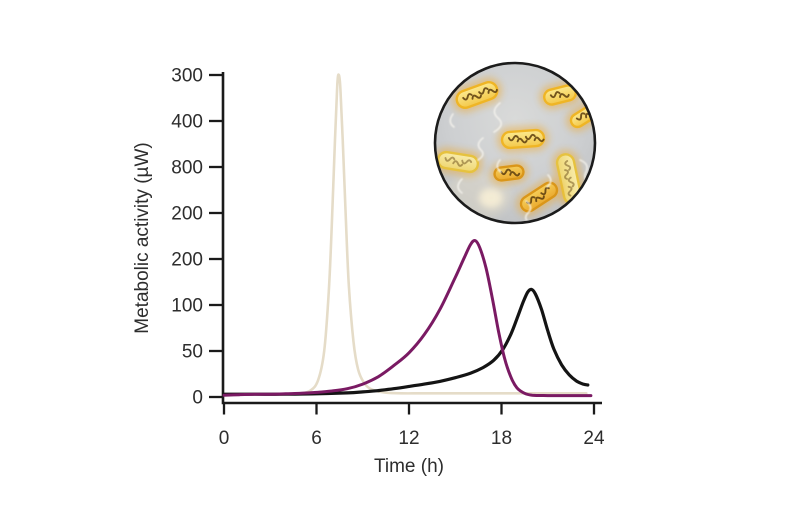 This screenshot has height=524, width=798. What do you see at coordinates (187, 306) in the screenshot?
I see `y-tick-label: 100` at bounding box center [187, 306].